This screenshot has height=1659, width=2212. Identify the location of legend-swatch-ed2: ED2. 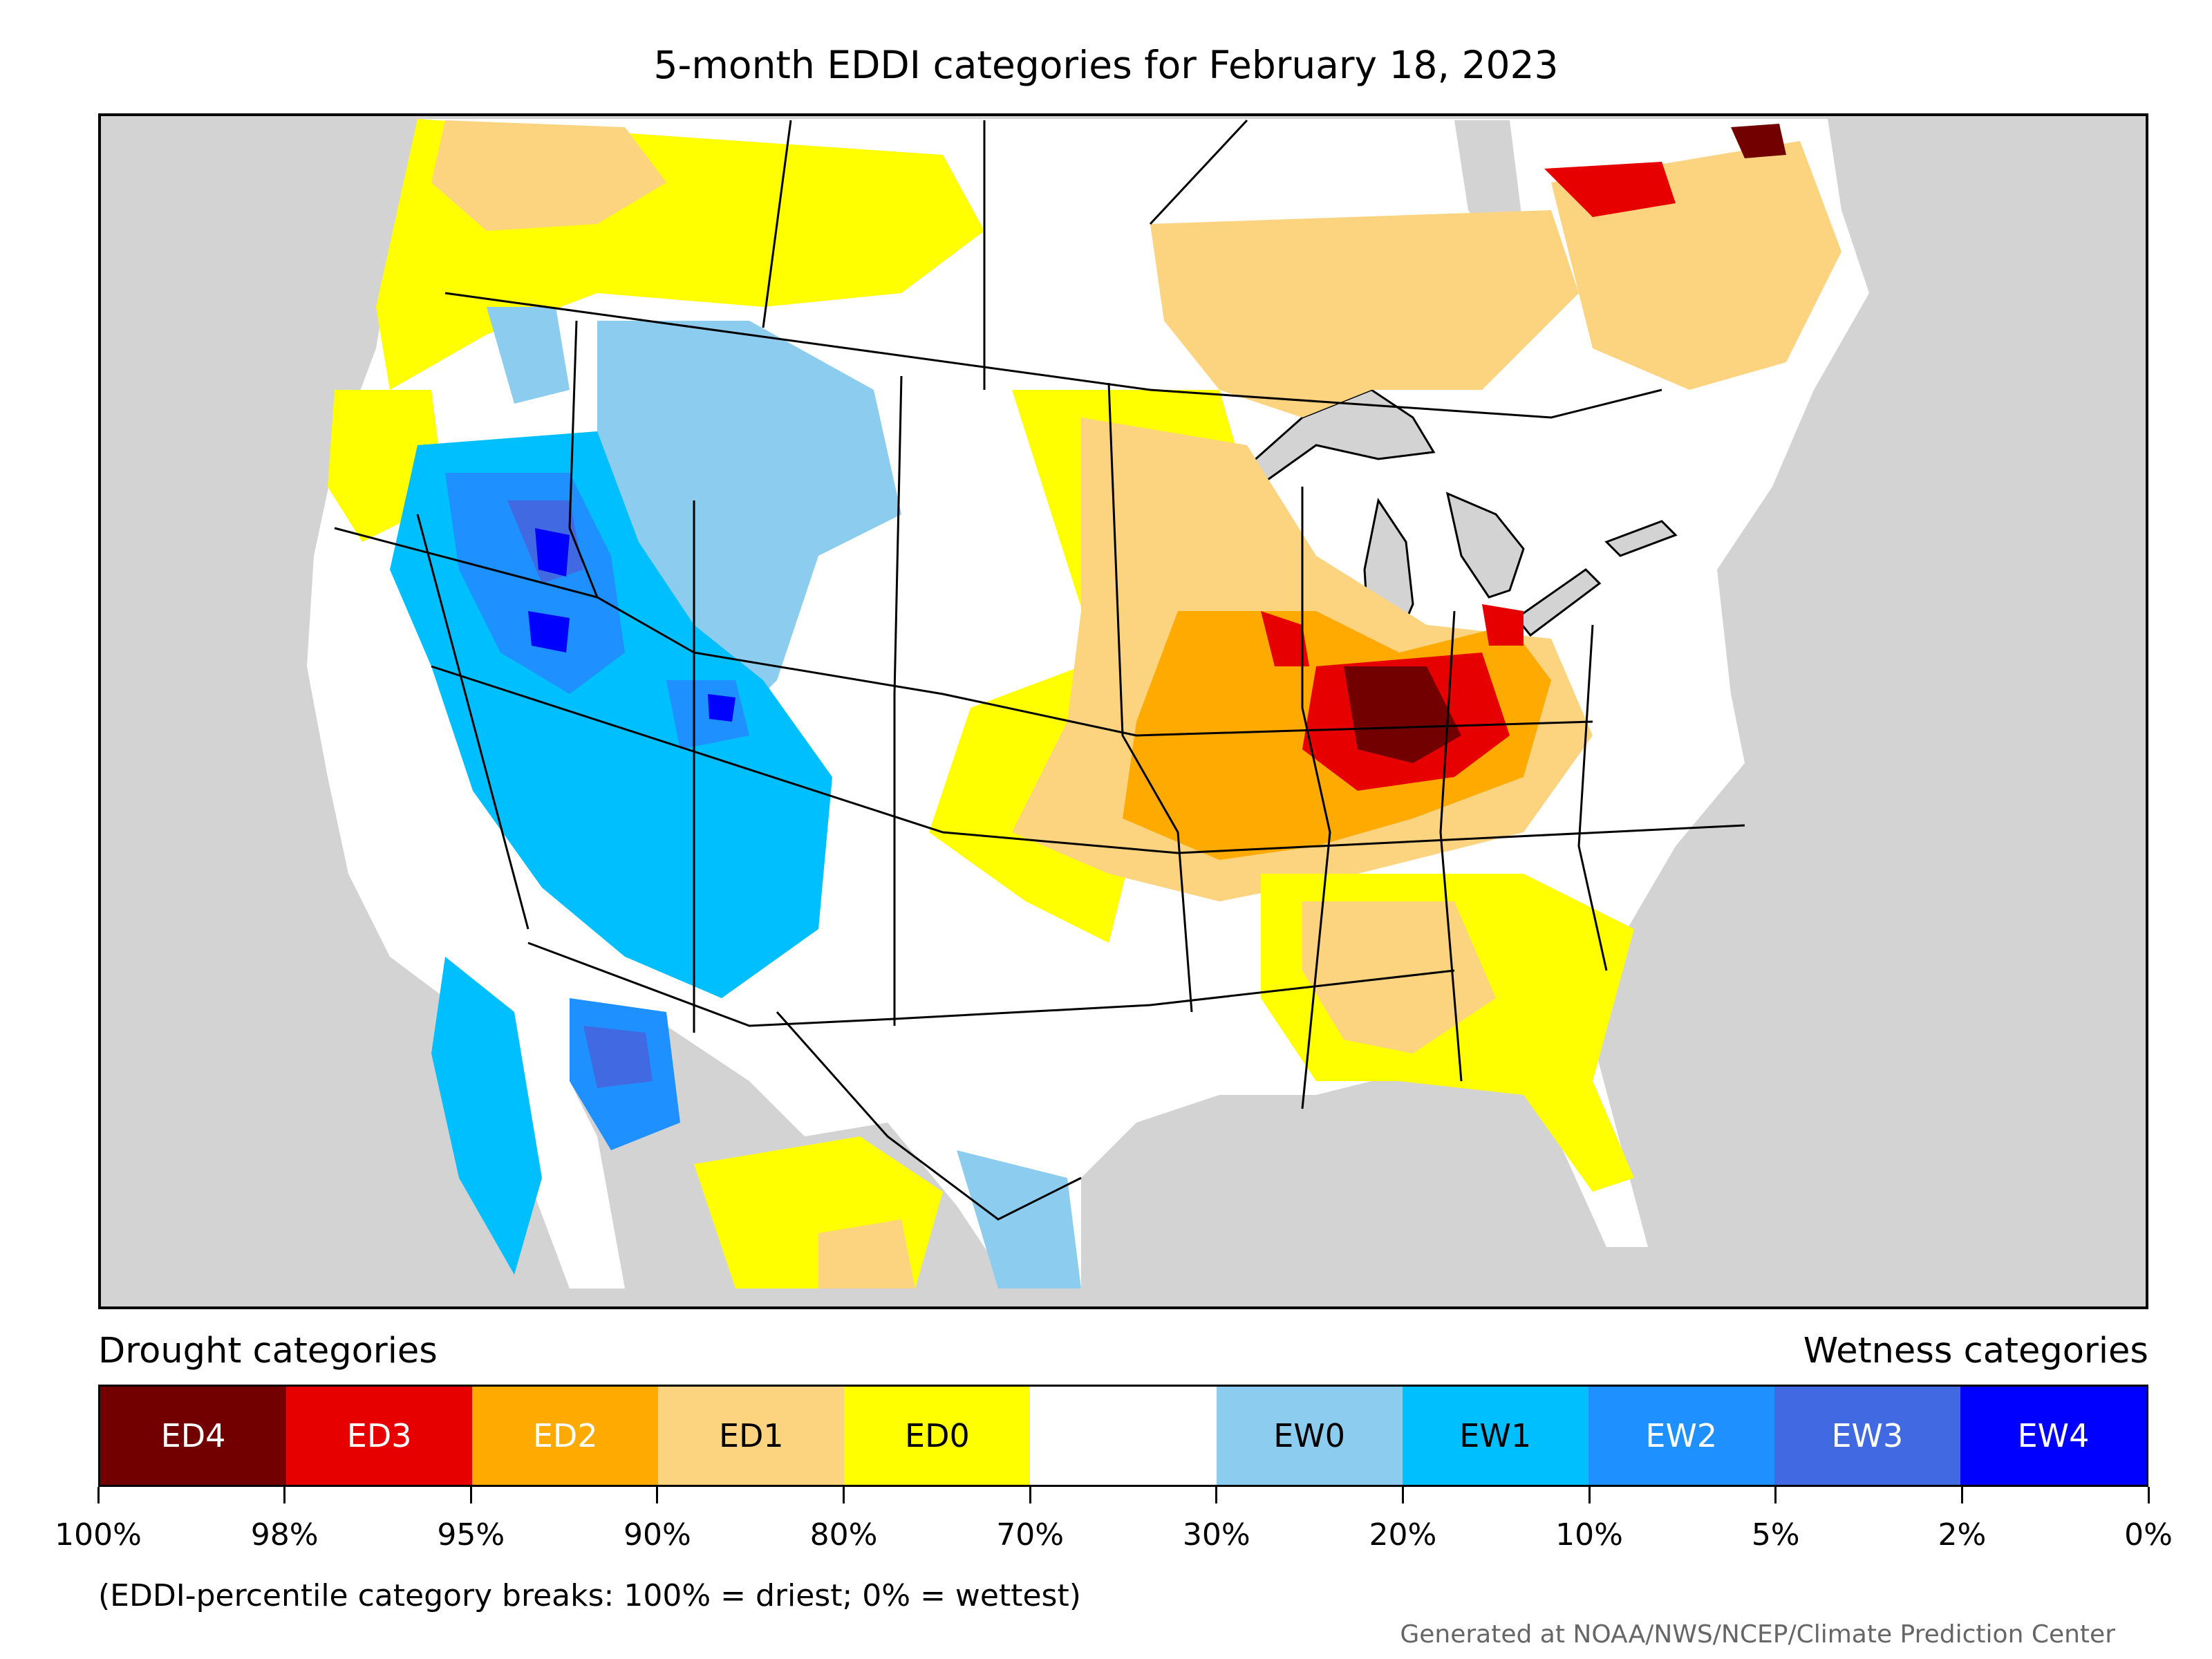
(565, 1436).